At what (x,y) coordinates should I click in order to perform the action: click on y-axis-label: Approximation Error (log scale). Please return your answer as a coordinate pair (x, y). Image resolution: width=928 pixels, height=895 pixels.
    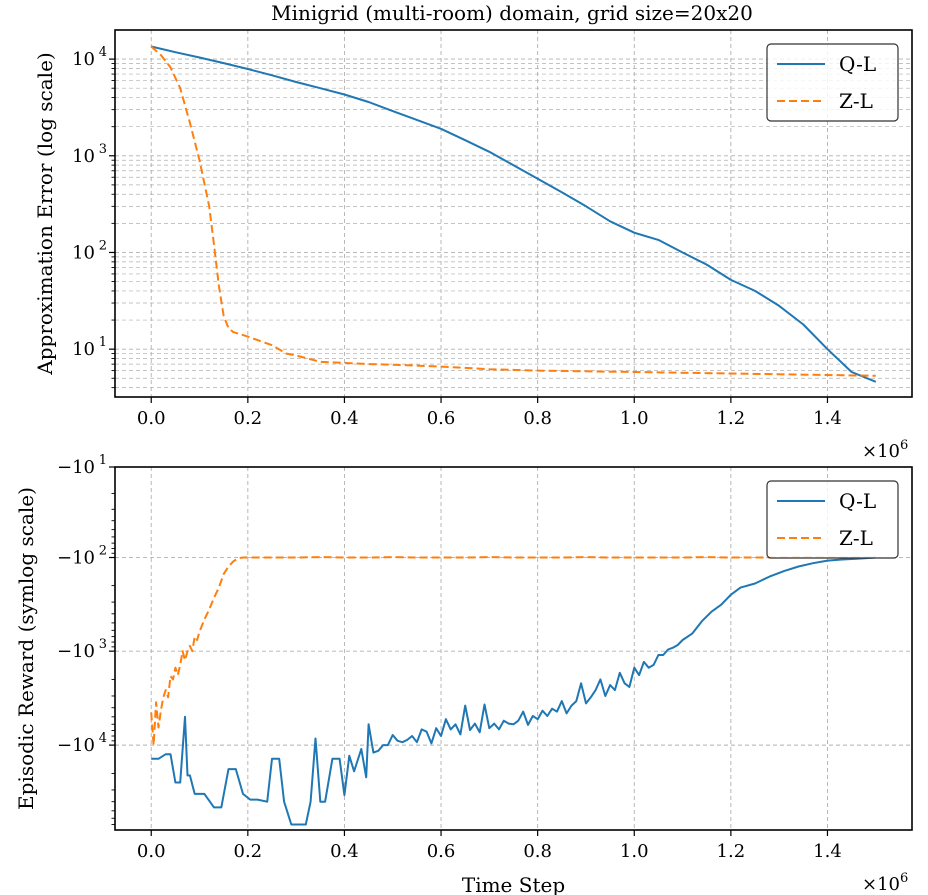
    Looking at the image, I should click on (45, 213).